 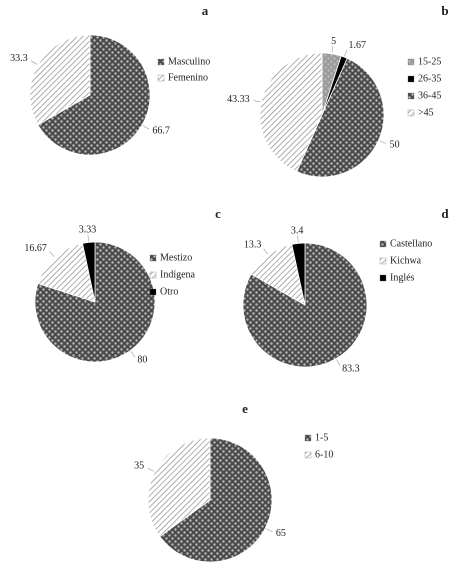 What do you see at coordinates (205, 10) in the screenshot?
I see `chart-title: a` at bounding box center [205, 10].